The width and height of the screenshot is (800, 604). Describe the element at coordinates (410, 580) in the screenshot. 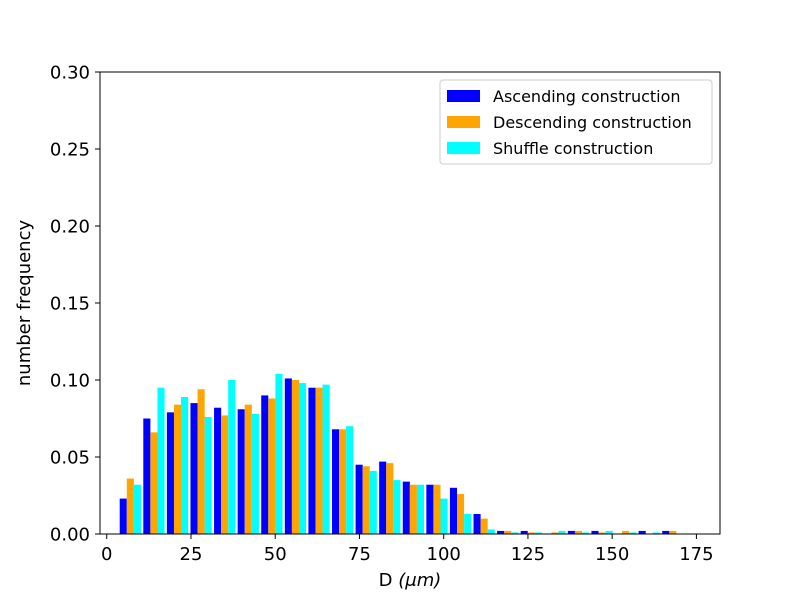

I see `x-axis-title: D (μm)` at that location.